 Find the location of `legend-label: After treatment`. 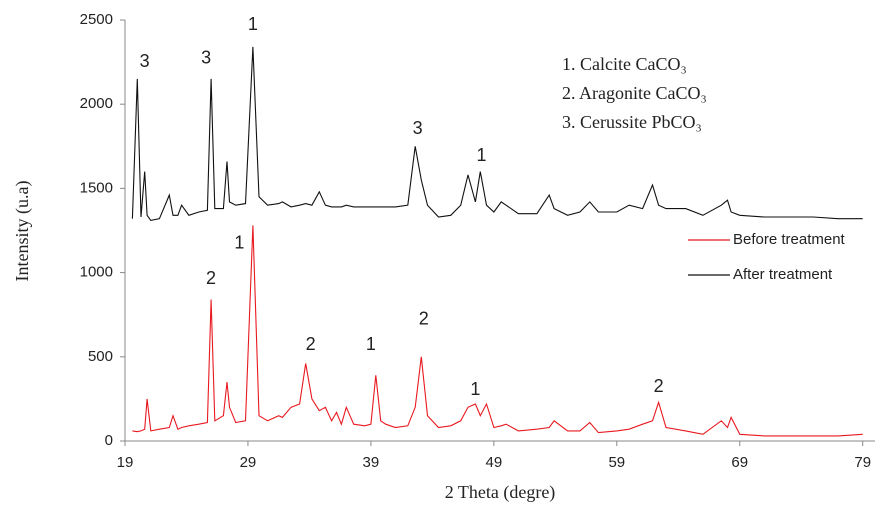

legend-label: After treatment is located at coordinates (783, 274).